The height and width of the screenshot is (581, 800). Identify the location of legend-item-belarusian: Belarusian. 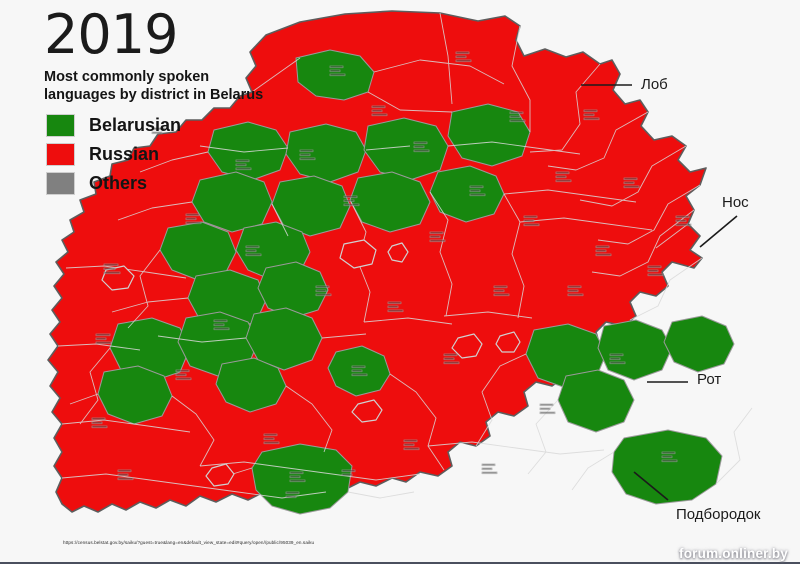
(113, 125).